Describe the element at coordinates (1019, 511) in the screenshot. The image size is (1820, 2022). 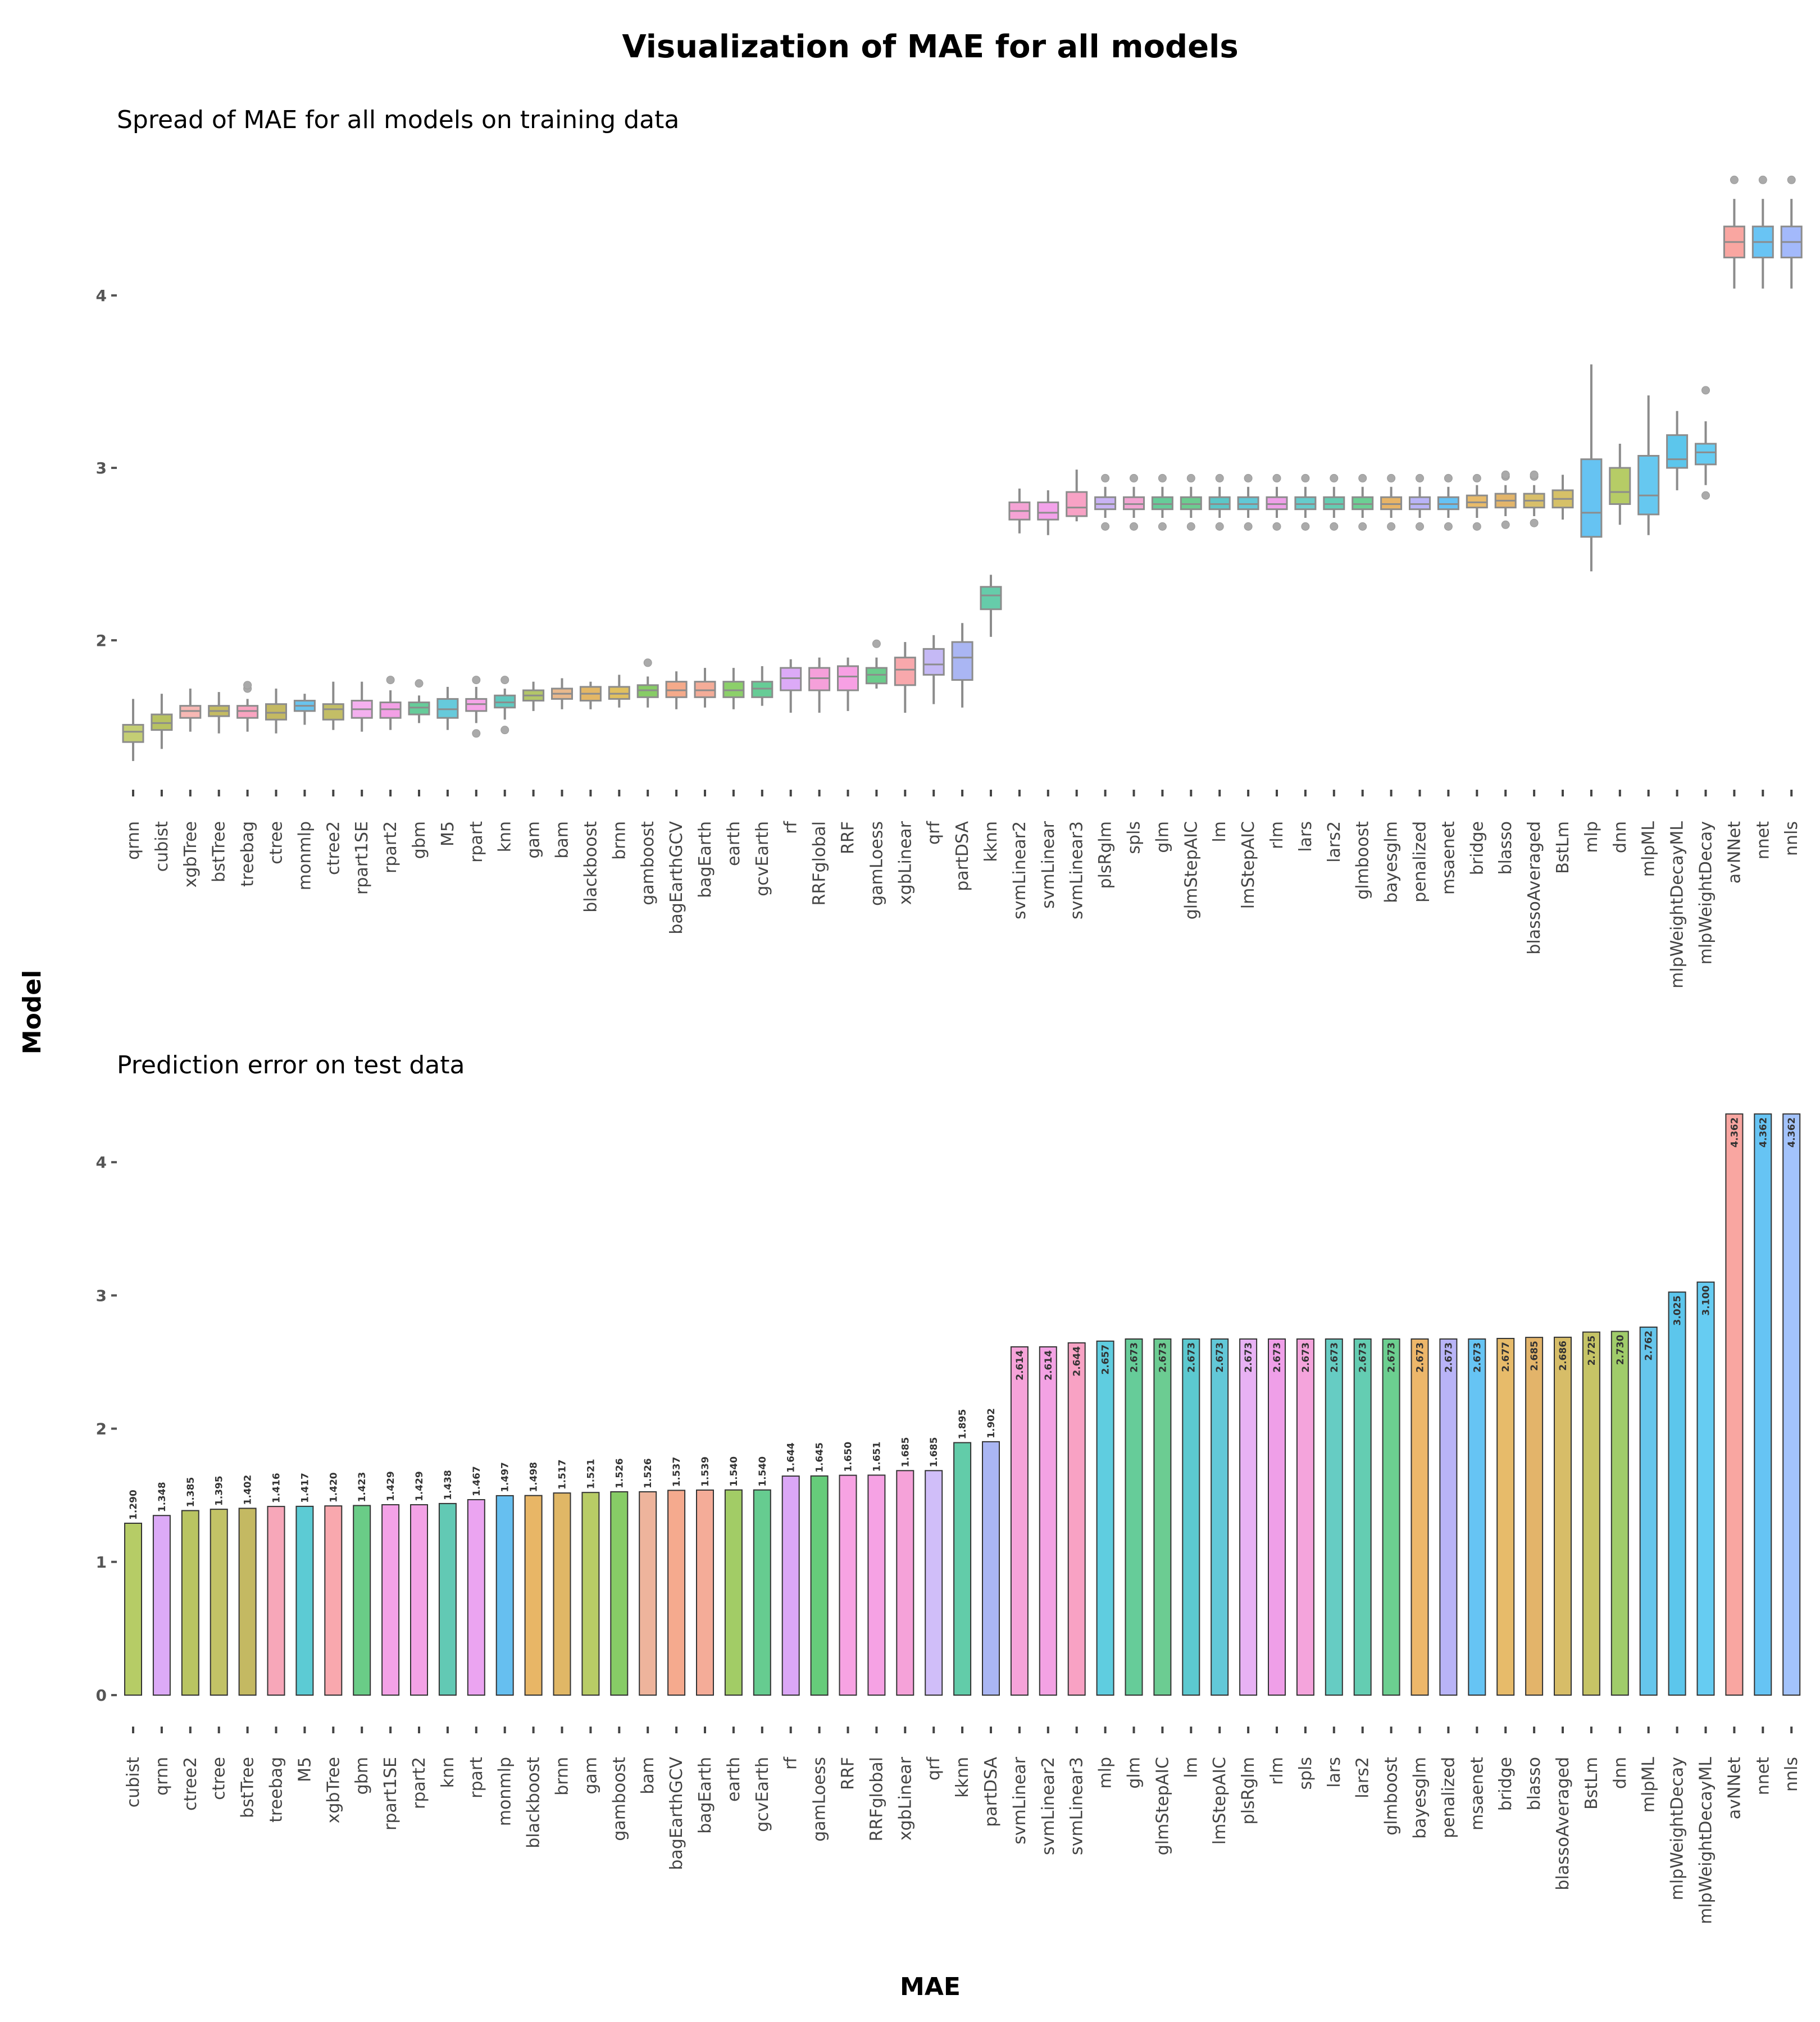
I see `top-box-svmLinear2` at that location.